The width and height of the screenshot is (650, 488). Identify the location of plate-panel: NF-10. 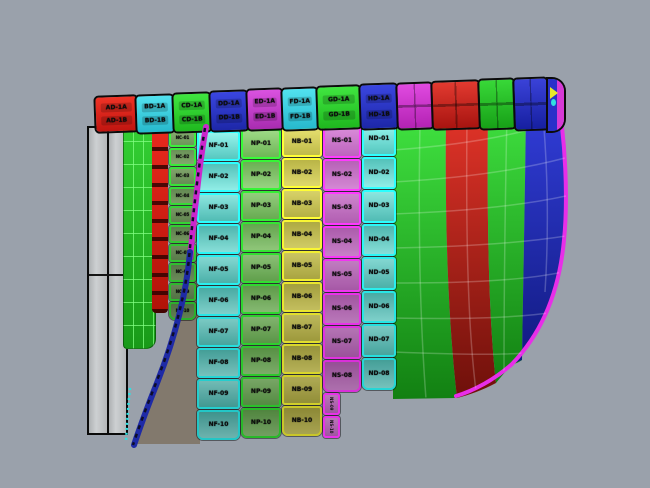
(218, 425).